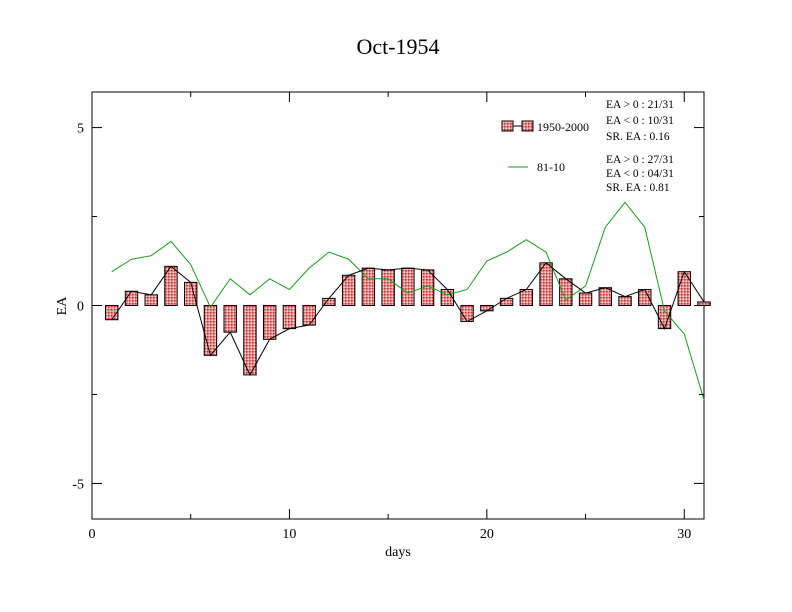 This screenshot has height=612, width=792. Describe the element at coordinates (640, 174) in the screenshot. I see `stat-series-2-negative: EA < 0 : 04/31` at that location.